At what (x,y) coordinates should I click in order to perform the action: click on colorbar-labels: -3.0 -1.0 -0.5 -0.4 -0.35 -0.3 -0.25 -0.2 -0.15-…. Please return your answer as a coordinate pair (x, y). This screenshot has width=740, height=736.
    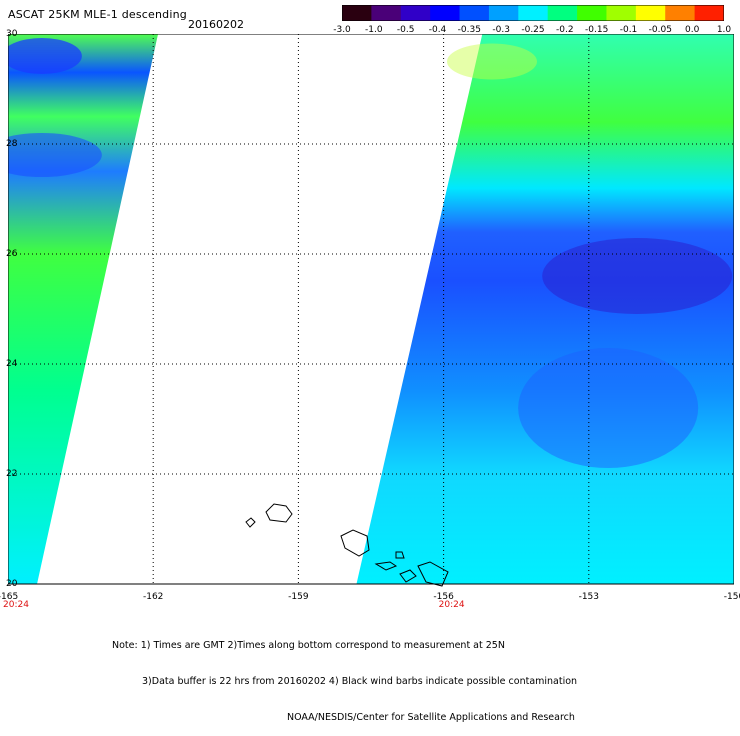
    Looking at the image, I should click on (533, 31).